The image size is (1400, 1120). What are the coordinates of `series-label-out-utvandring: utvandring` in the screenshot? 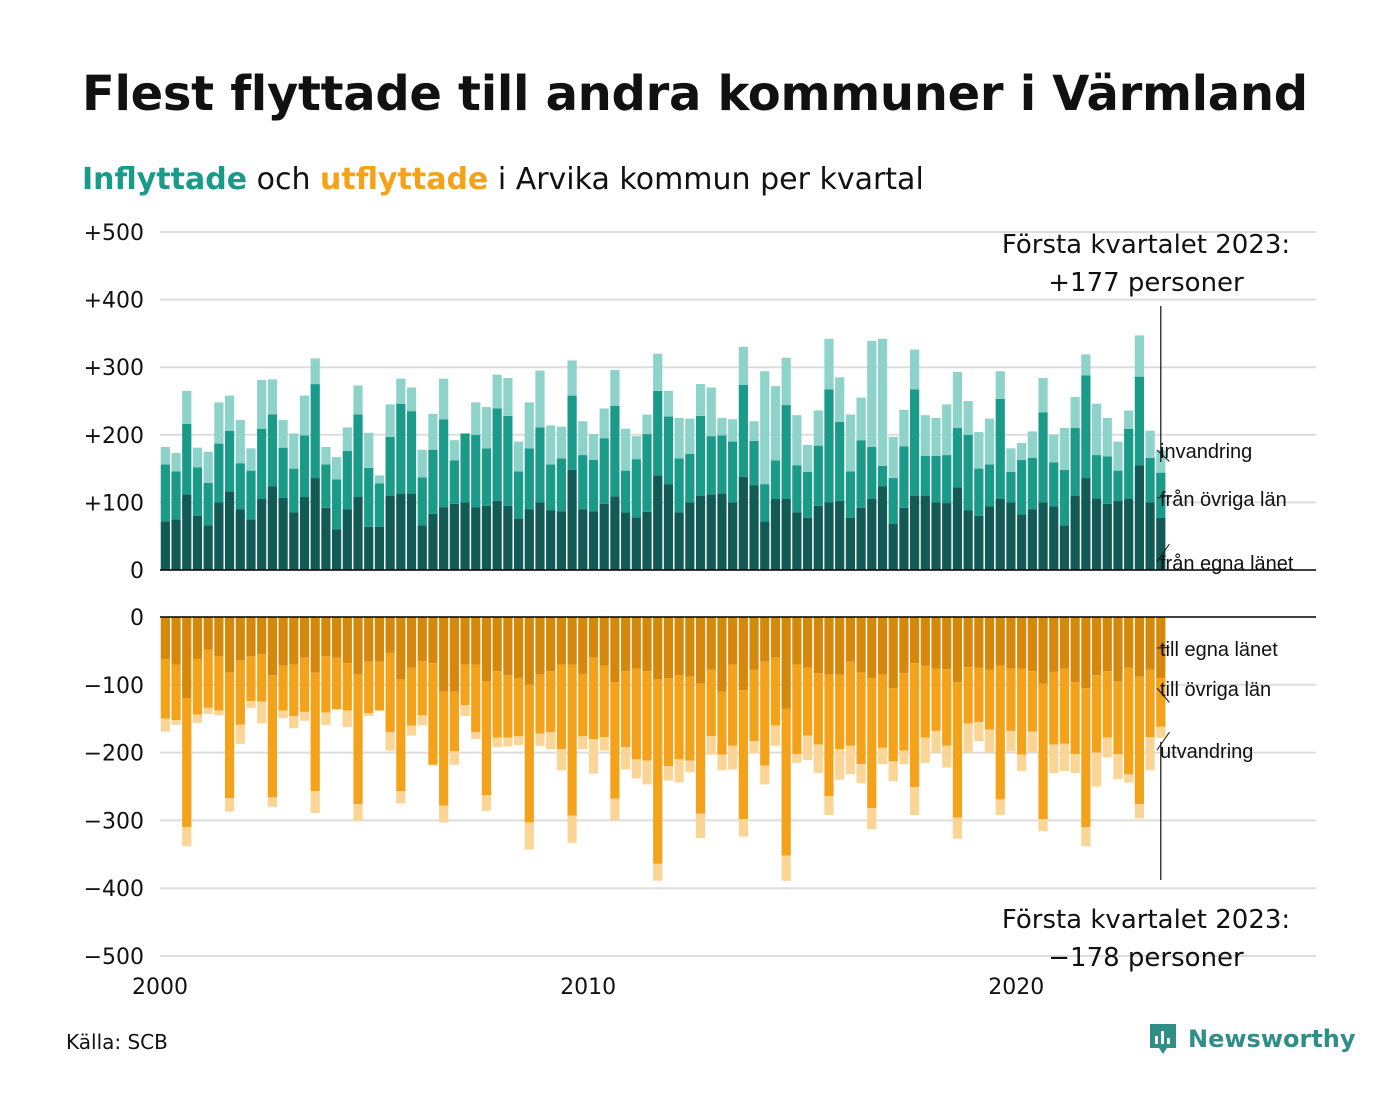 It's located at (1206, 752).